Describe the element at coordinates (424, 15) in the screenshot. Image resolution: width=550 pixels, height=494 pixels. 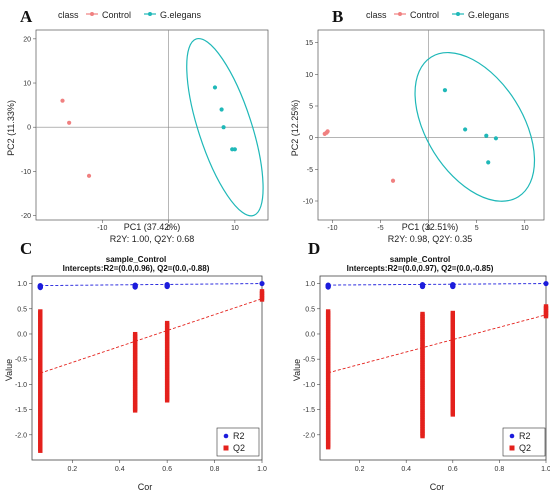
I see `legend-label-control-b: Control` at that location.